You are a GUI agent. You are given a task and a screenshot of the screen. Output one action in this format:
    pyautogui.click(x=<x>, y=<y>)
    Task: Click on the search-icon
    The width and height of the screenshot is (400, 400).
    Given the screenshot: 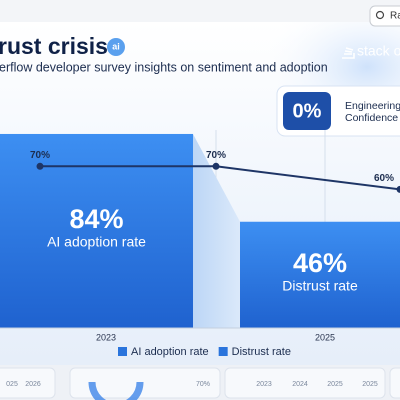 What is the action you would take?
    pyautogui.click(x=380, y=15)
    